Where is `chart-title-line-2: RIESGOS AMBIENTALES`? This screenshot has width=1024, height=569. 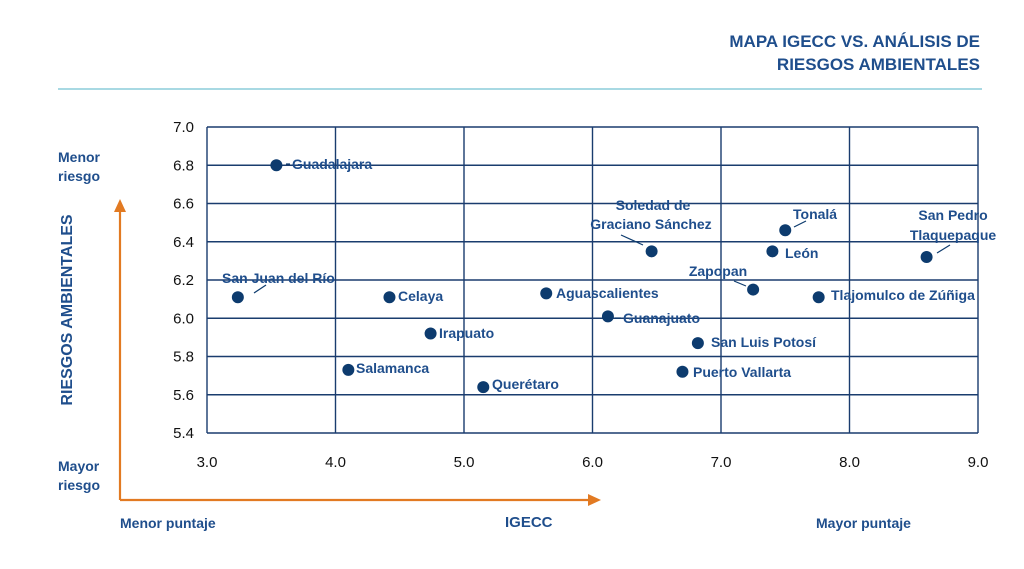
chart-title-line-2: RIESGOS AMBIENTALES is located at coordinates (878, 64).